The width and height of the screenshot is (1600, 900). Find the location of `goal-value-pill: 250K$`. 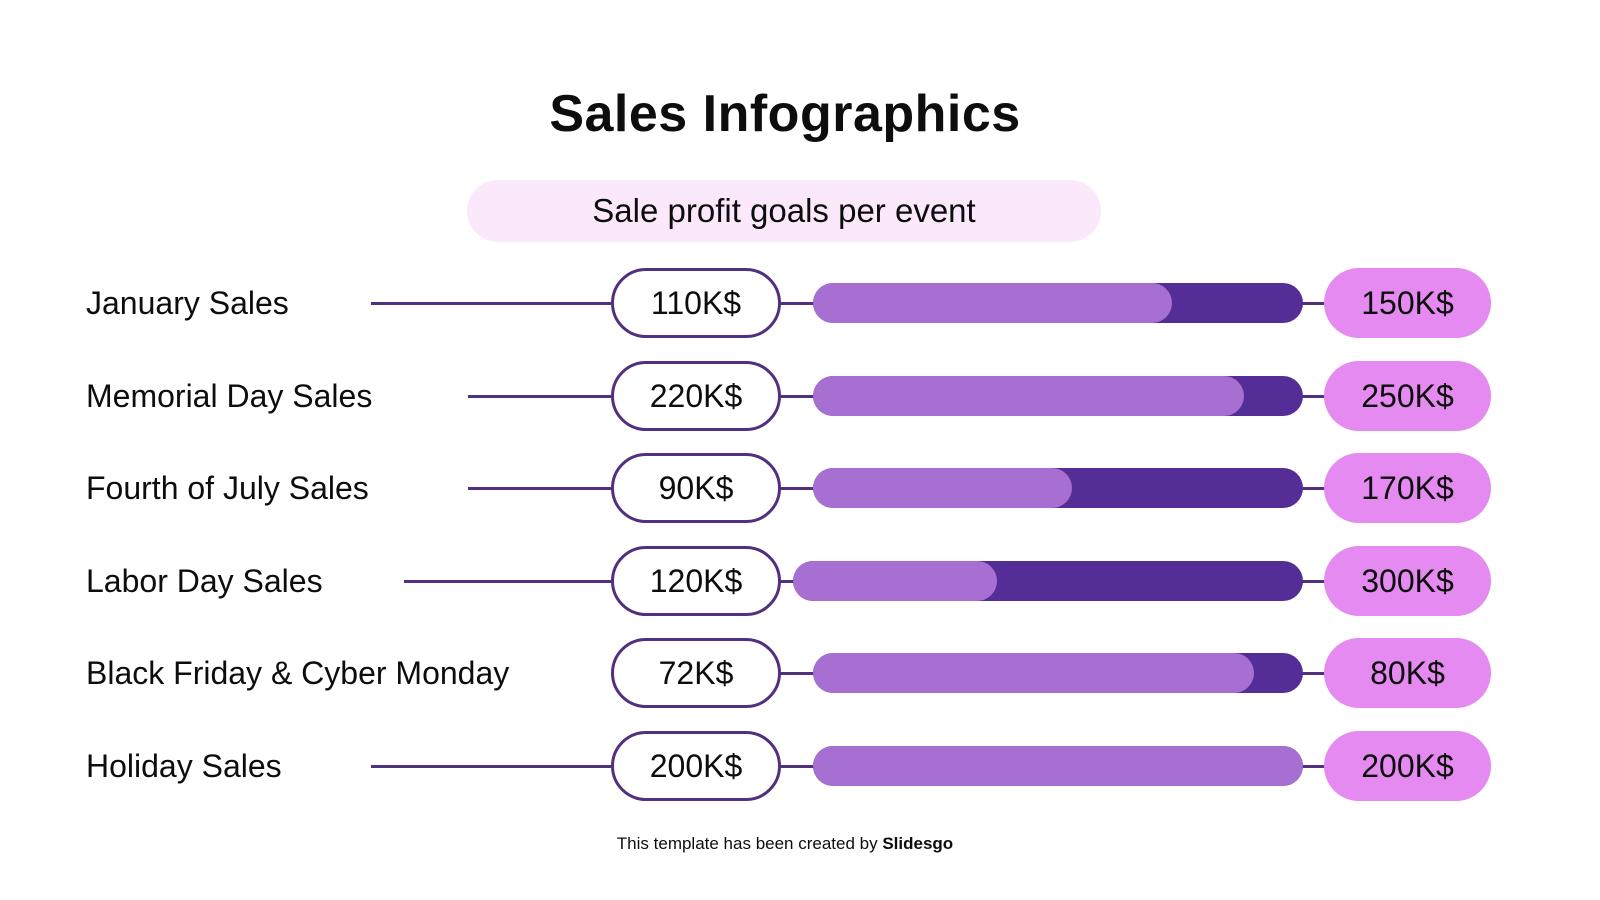

goal-value-pill: 250K$ is located at coordinates (1407, 396).